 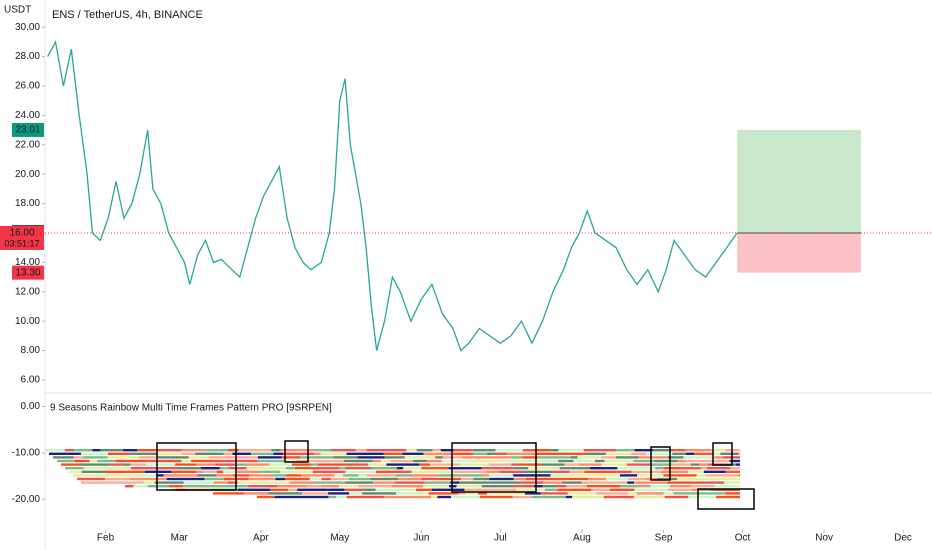 I want to click on pattern-boxes, so click(x=455, y=475).